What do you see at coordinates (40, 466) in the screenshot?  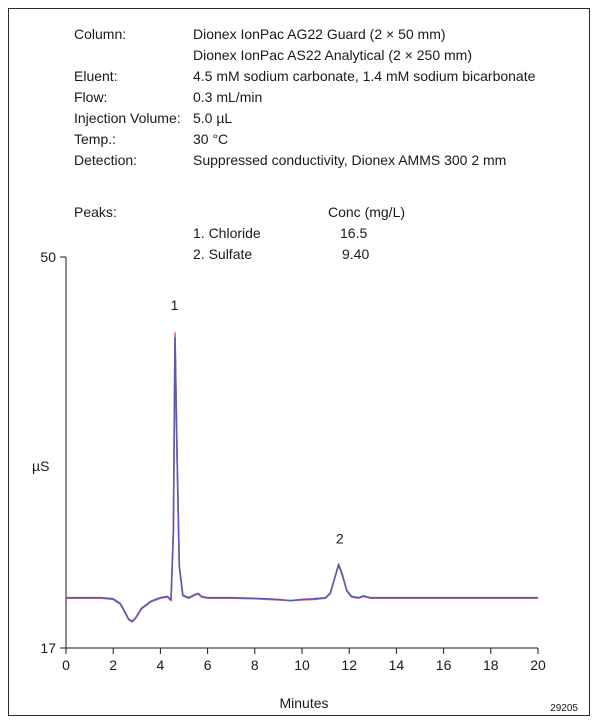 I see `y-axis-label: µS` at bounding box center [40, 466].